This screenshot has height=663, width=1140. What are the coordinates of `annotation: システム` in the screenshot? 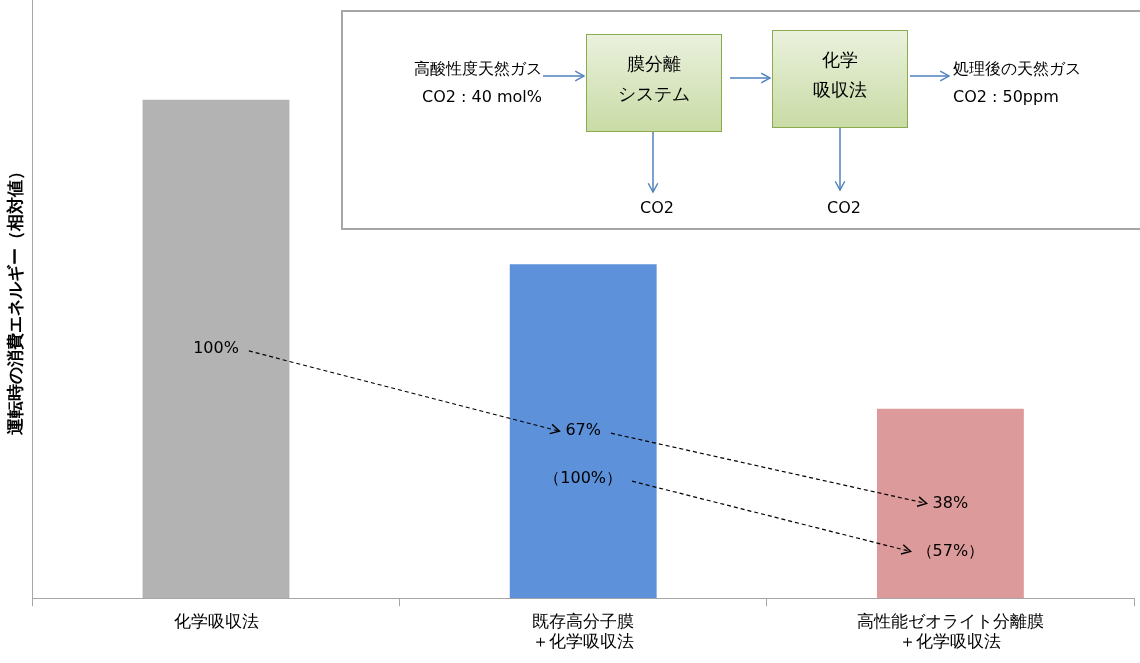 It's located at (654, 94).